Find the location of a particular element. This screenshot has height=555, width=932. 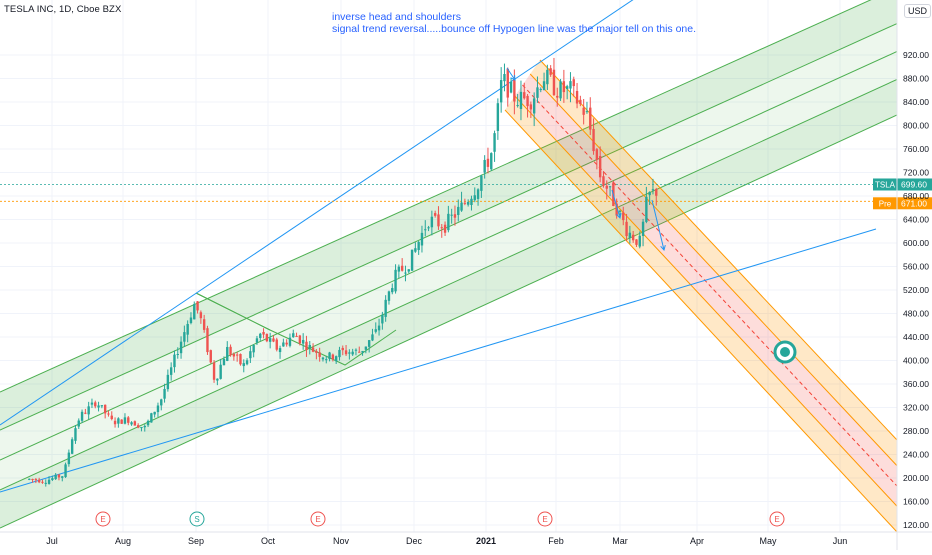

currency-label: USD is located at coordinates (918, 11).